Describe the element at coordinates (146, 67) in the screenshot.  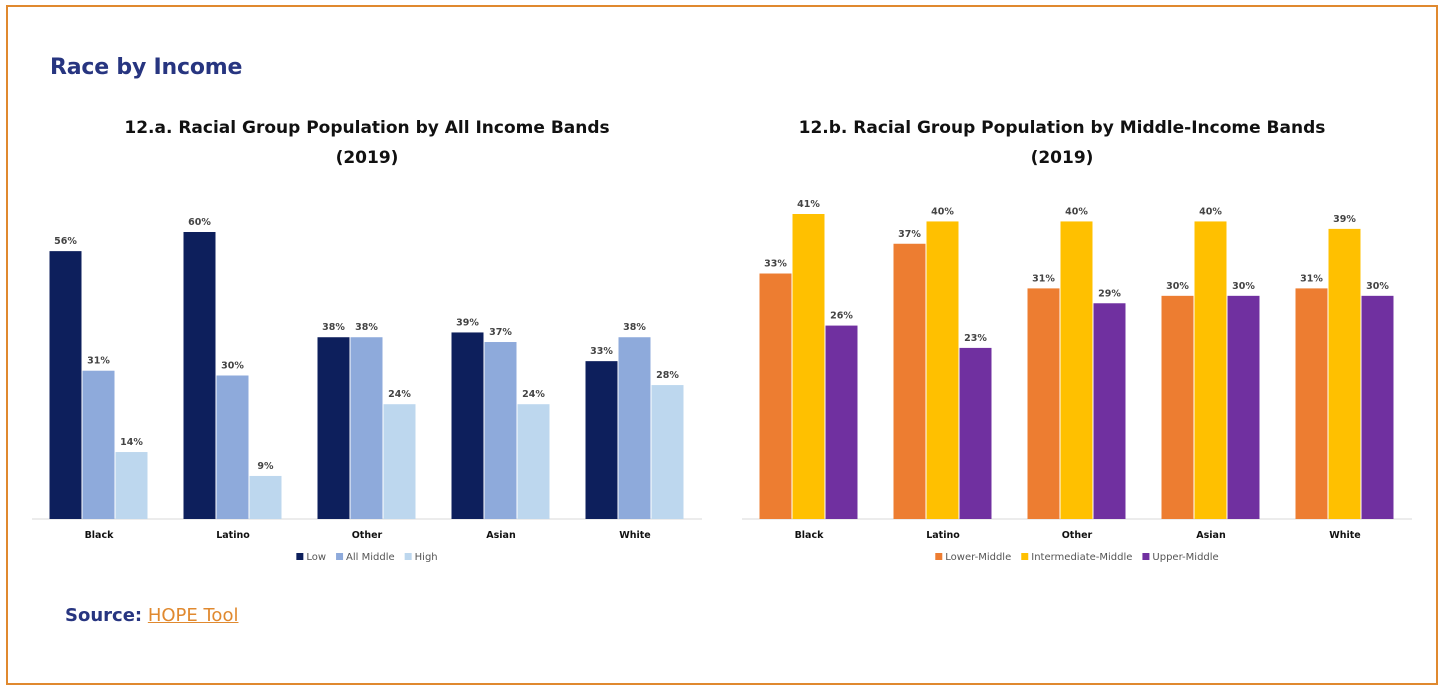
I see `section-title: Race by Income` at that location.